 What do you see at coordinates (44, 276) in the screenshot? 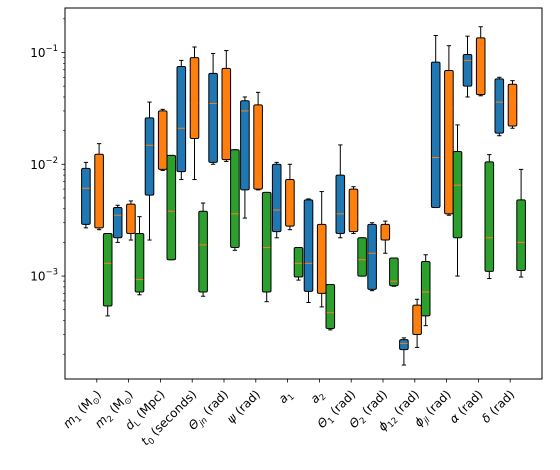
I see `y-tick-label-1: 10⁻³` at bounding box center [44, 276].